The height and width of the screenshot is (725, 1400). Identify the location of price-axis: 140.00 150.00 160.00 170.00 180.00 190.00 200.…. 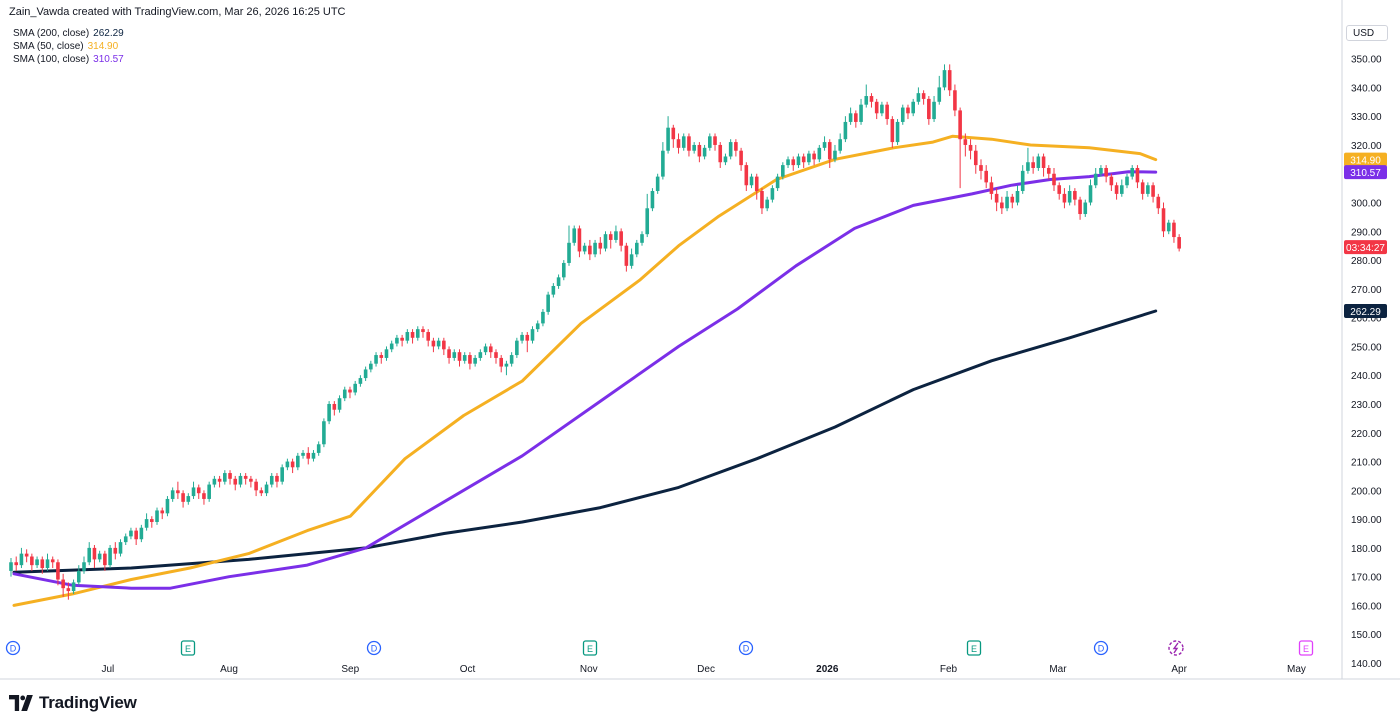
(1366, 362).